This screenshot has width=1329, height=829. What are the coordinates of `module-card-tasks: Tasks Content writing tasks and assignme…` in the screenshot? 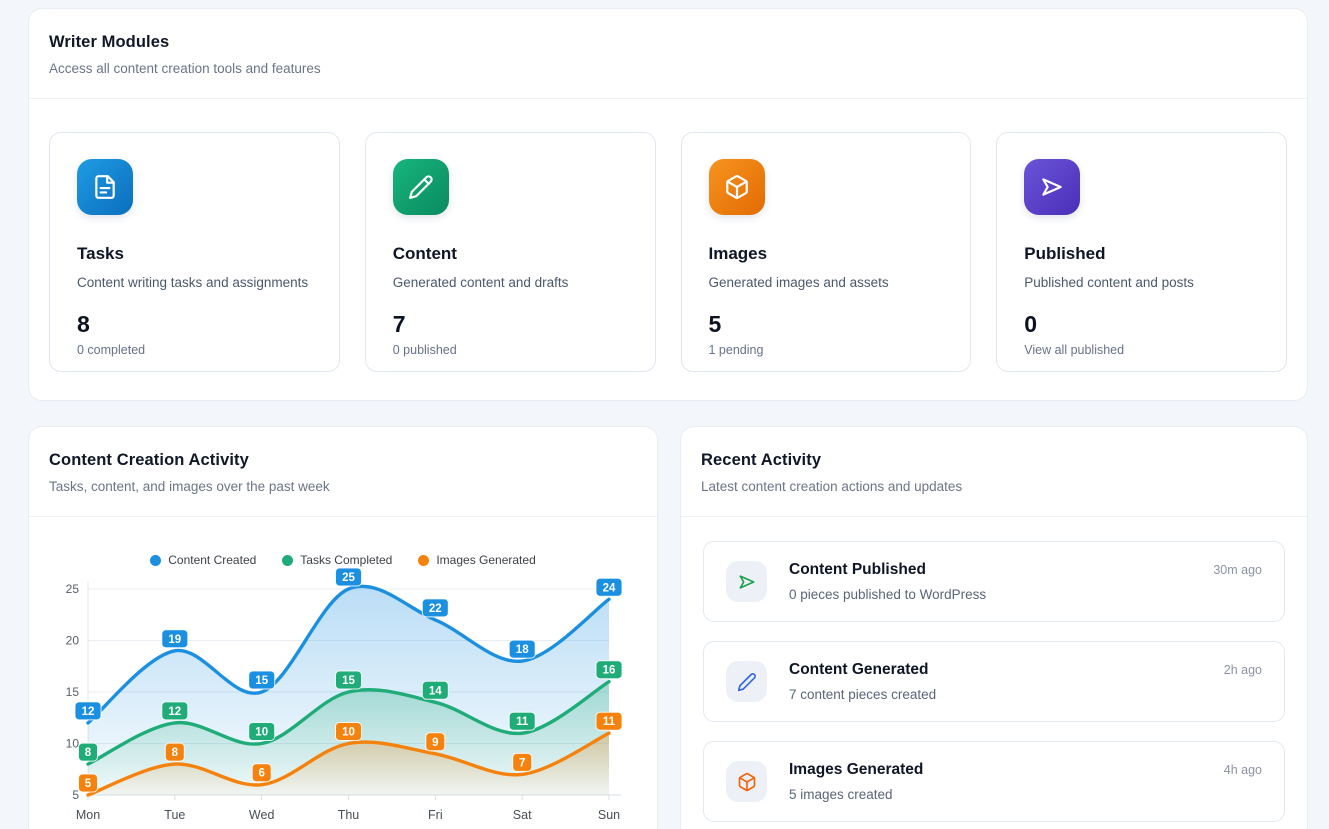 It's located at (194, 252).